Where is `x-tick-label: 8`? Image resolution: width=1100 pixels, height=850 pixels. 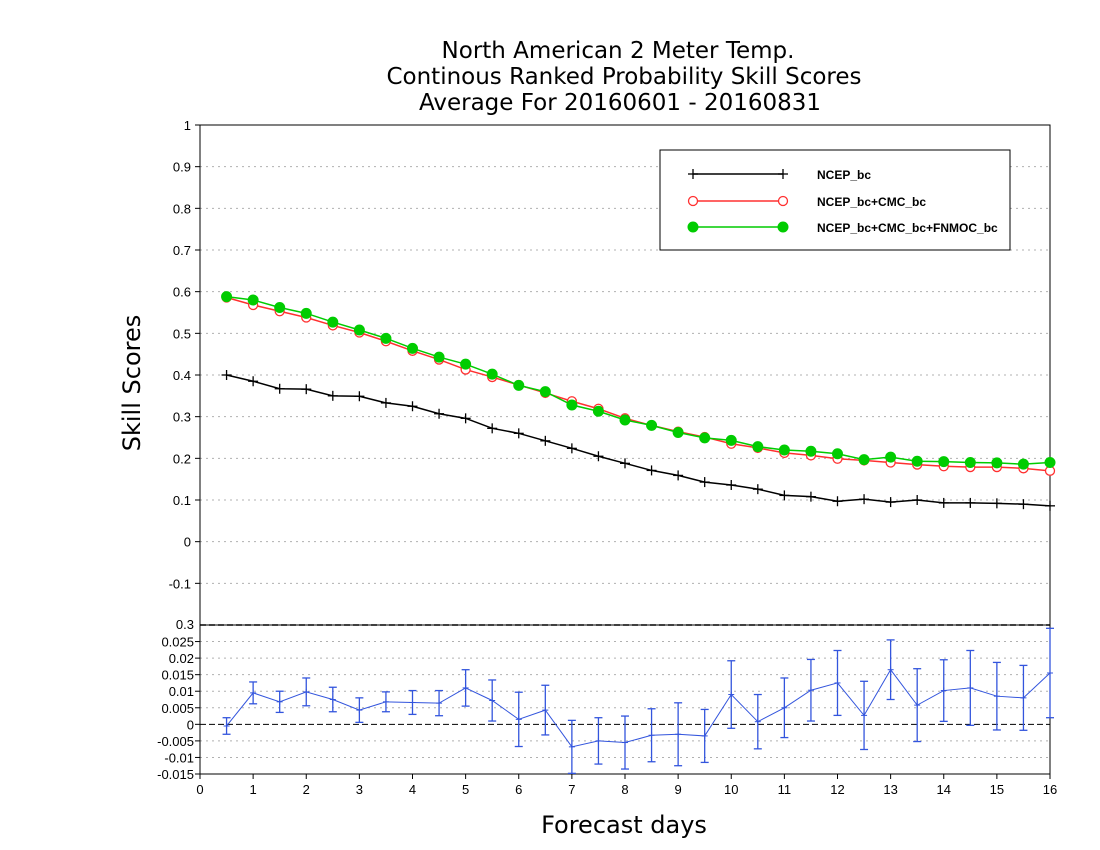
x-tick-label: 8 is located at coordinates (624, 789).